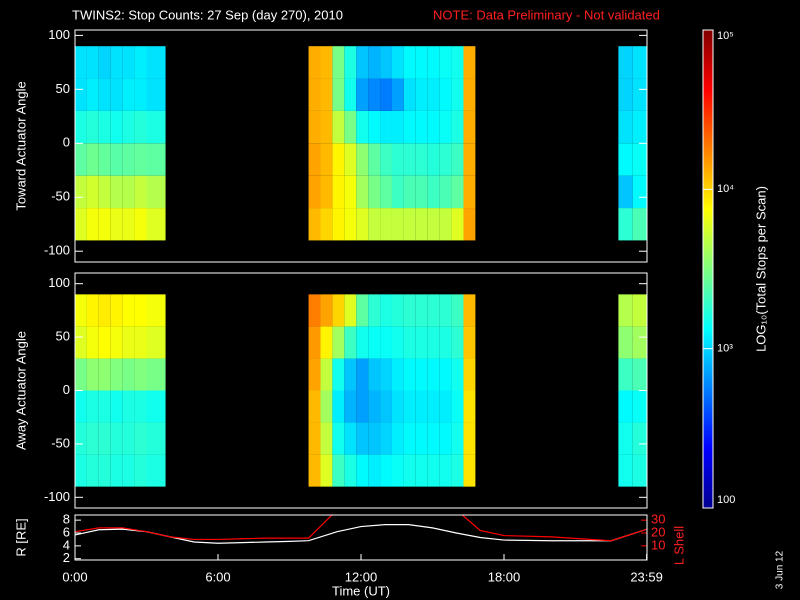 This screenshot has height=600, width=800. I want to click on y2-axis-label: L Shell, so click(678, 545).